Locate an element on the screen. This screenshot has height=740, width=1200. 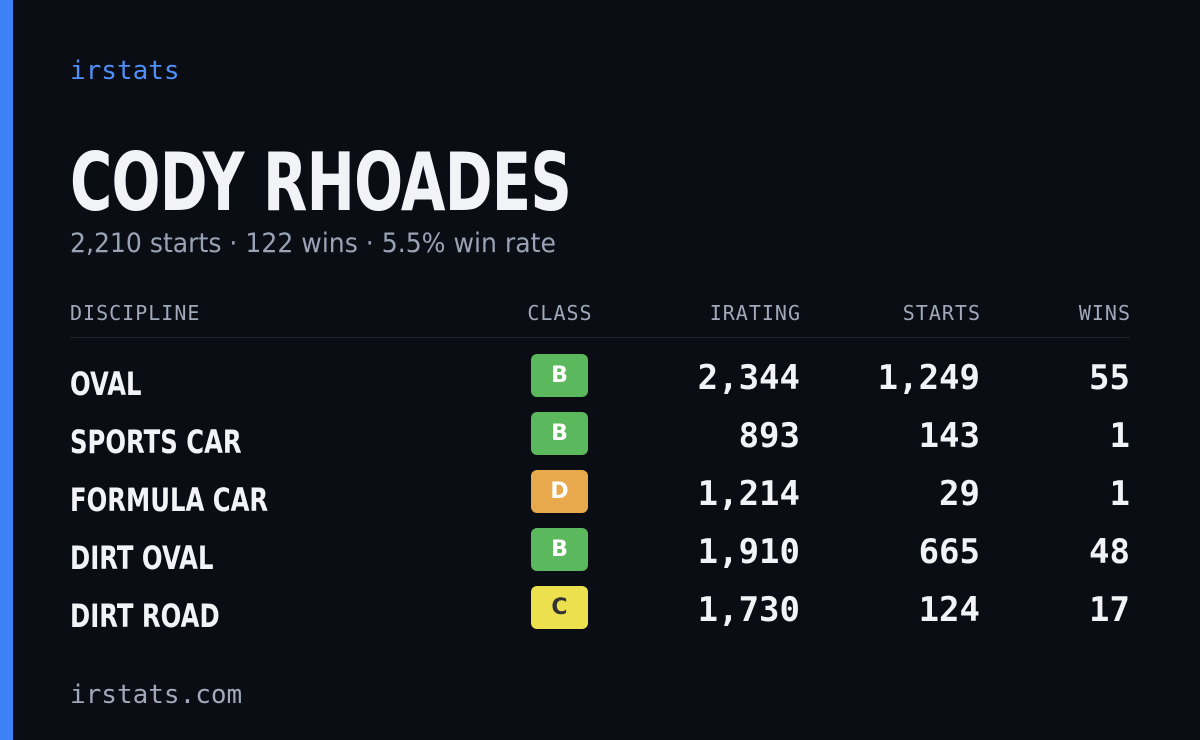
stat-value: 55 is located at coordinates (1109, 378).